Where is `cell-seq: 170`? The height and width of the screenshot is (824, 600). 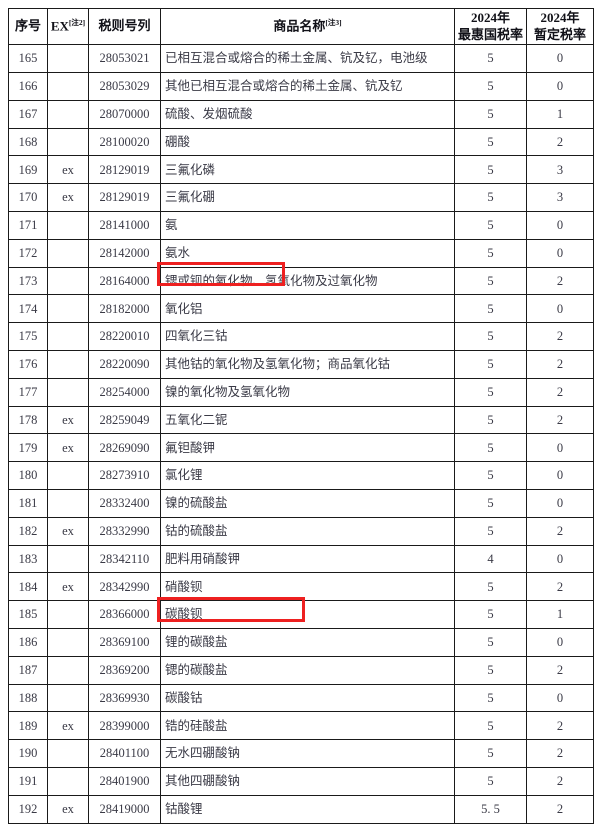 cell-seq: 170 is located at coordinates (28, 198).